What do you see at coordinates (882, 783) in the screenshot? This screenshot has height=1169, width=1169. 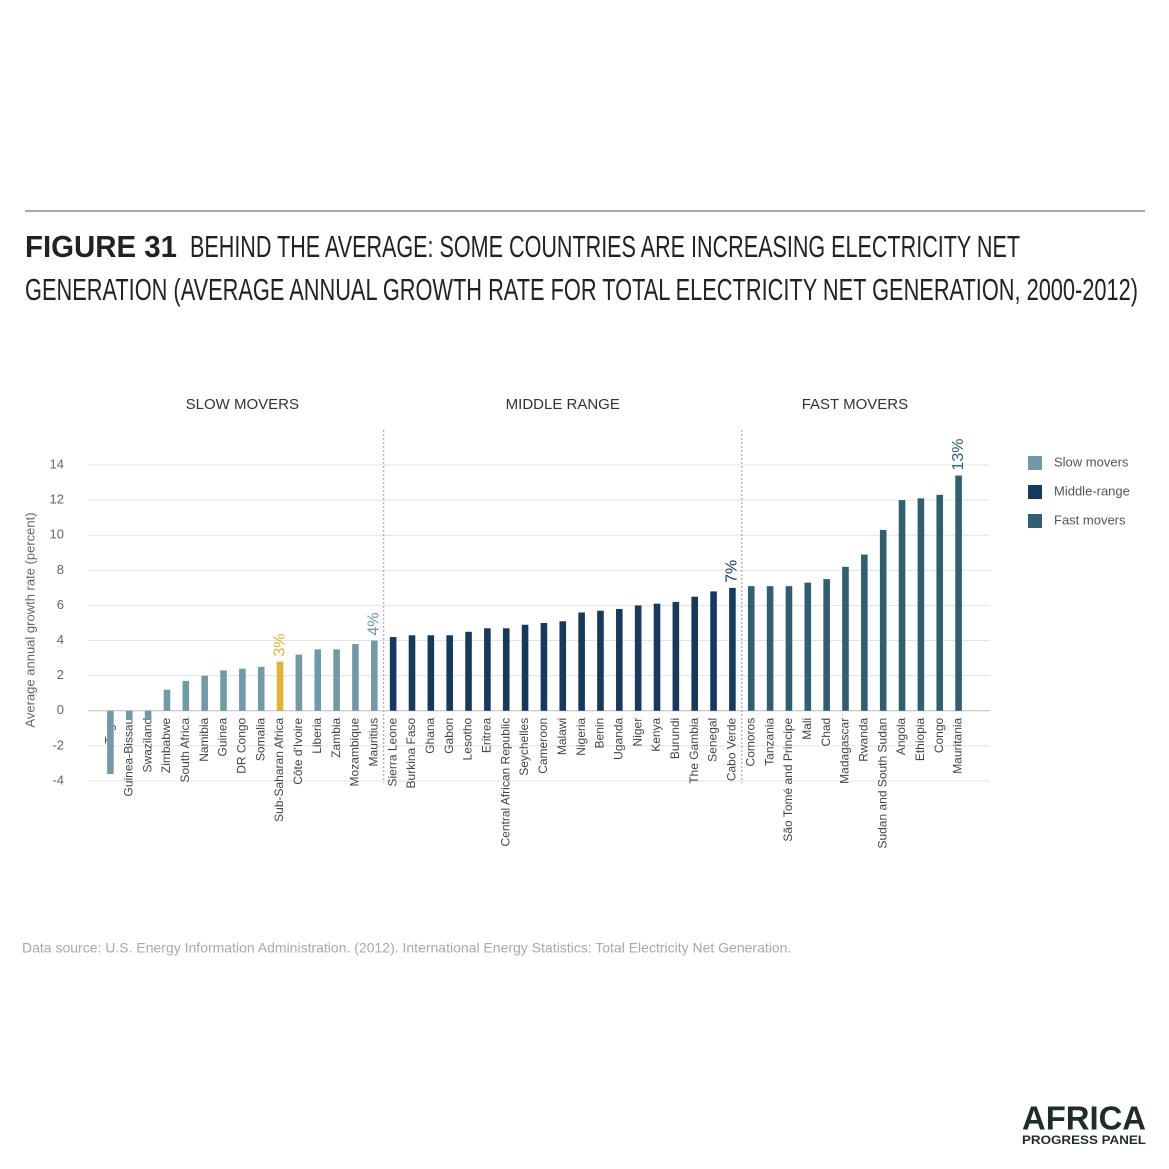 I see `x-tick-label: Sudan and South Sudan` at bounding box center [882, 783].